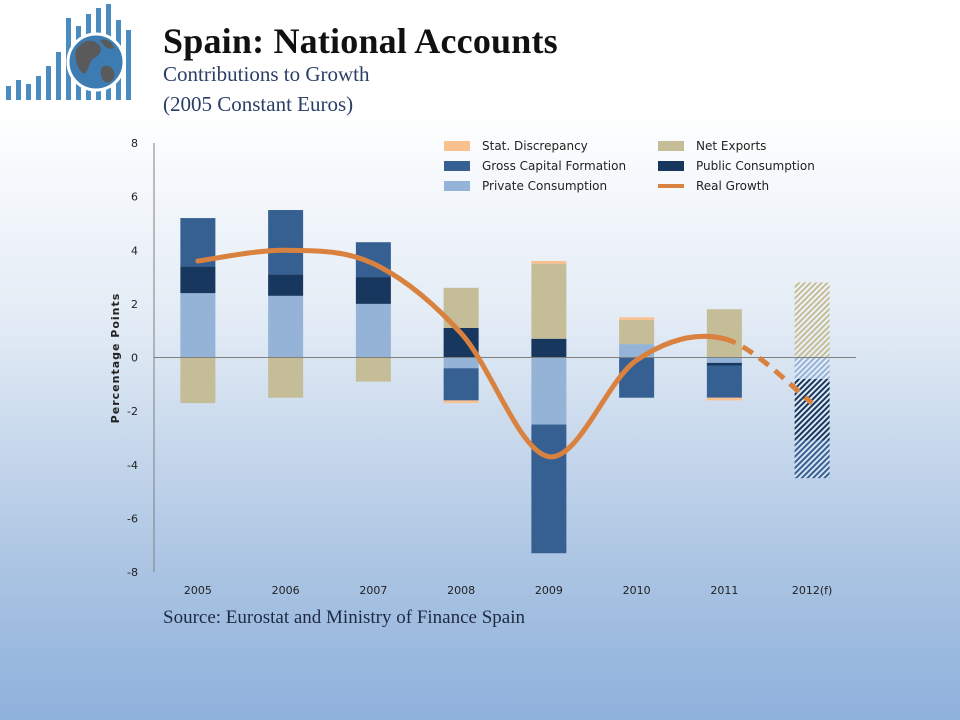  Describe the element at coordinates (508, 590) in the screenshot. I see `x-tick-labels: 2005 2006 2007 2008 2009 2010 2011 2012(f)` at that location.